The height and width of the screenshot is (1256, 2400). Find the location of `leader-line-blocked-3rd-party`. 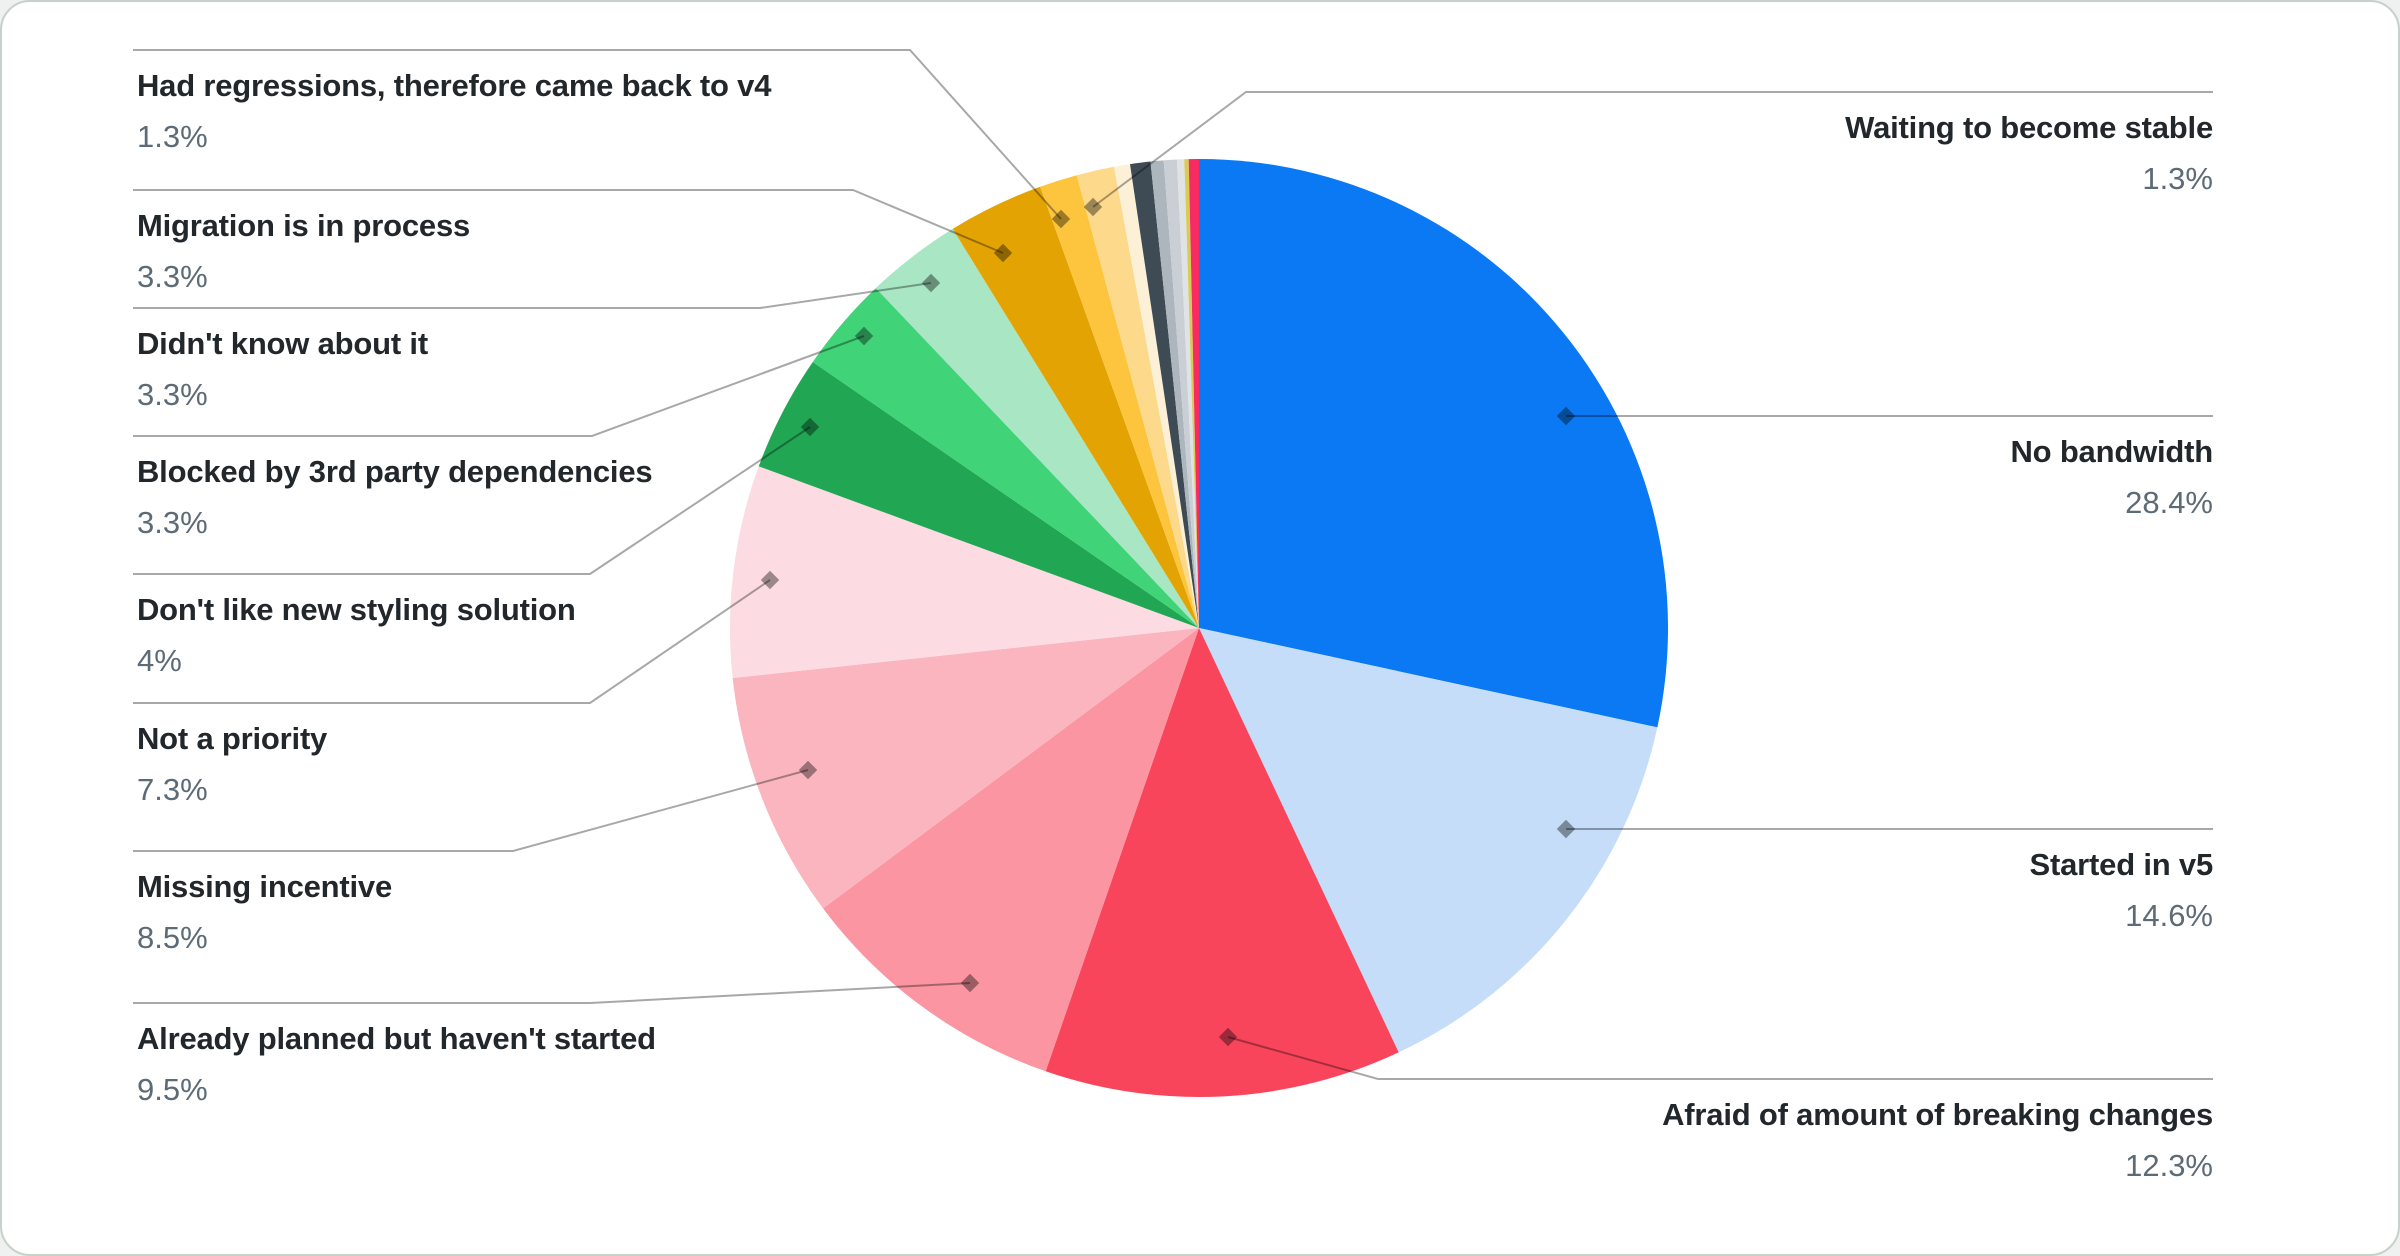

leader-line-blocked-3rd-party is located at coordinates (499, 386).